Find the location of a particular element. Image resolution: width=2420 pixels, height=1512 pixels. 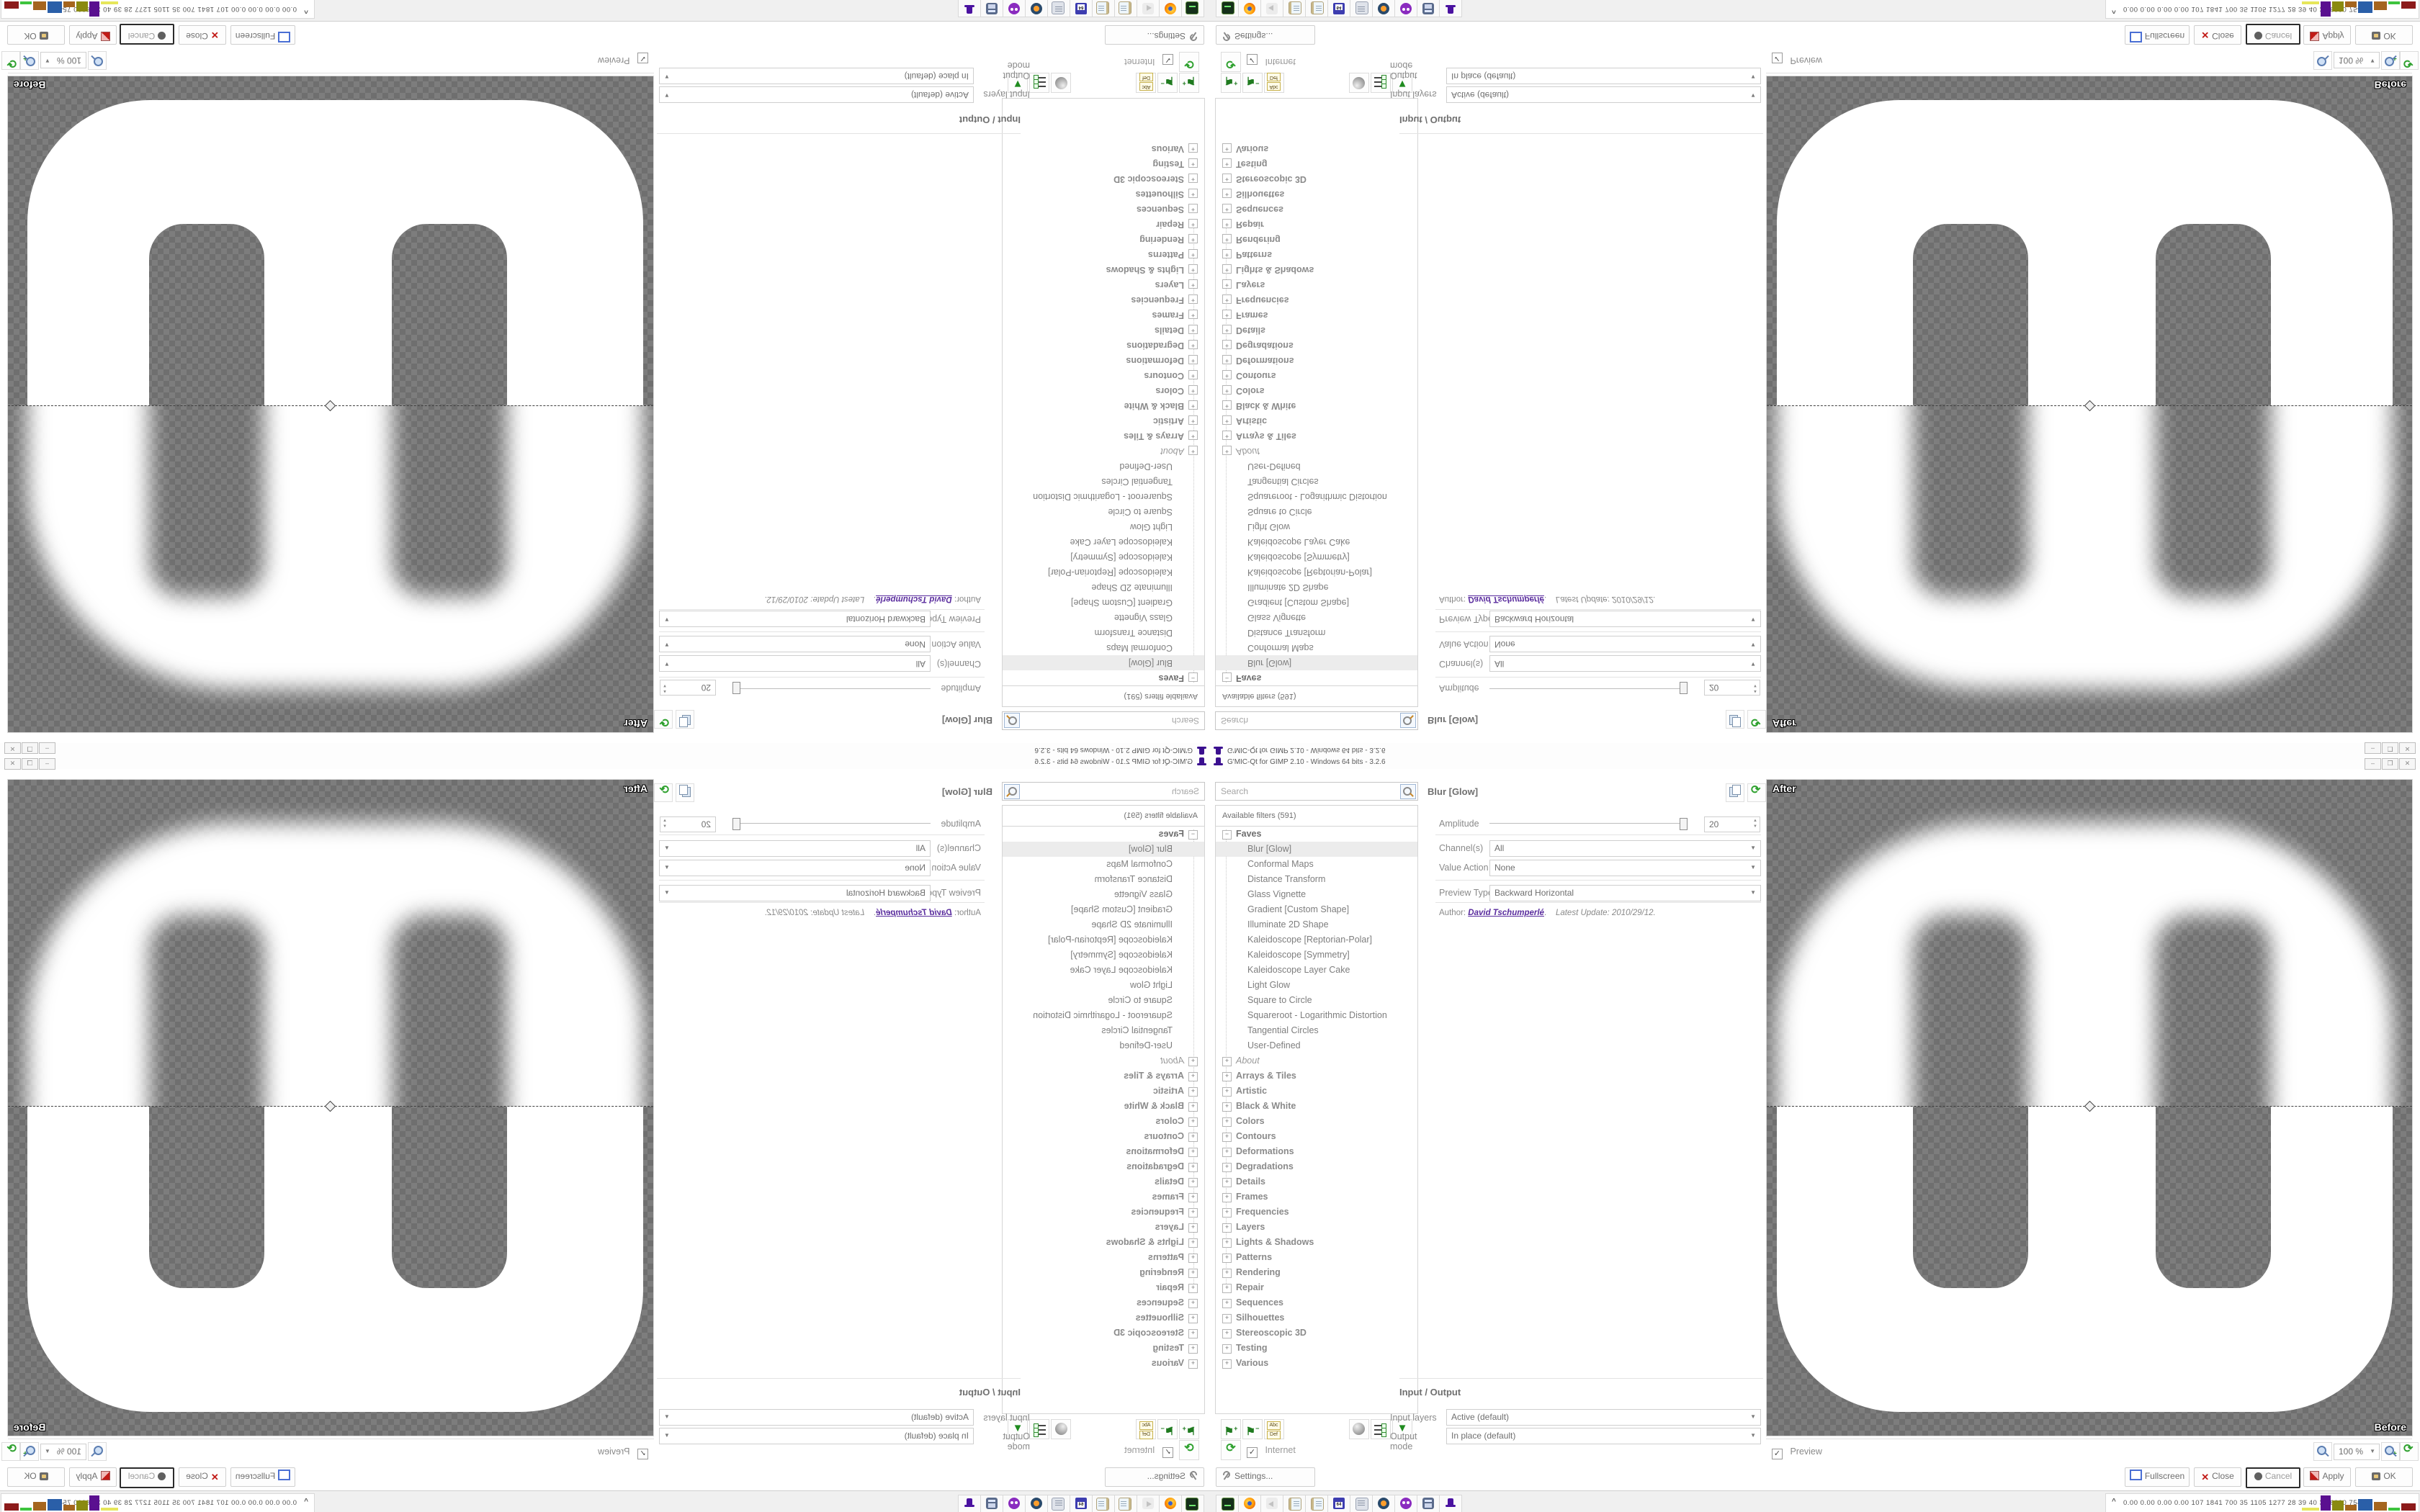

tree-category: + Layers is located at coordinates (1103, 1227).